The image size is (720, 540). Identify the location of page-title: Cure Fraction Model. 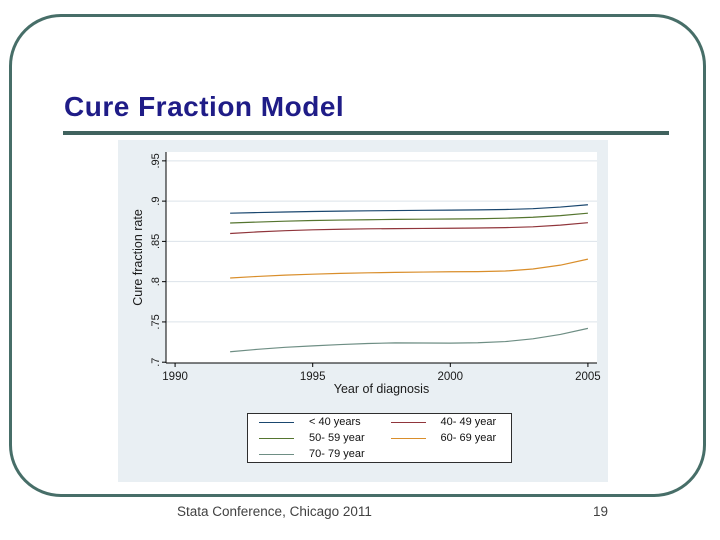
(204, 106).